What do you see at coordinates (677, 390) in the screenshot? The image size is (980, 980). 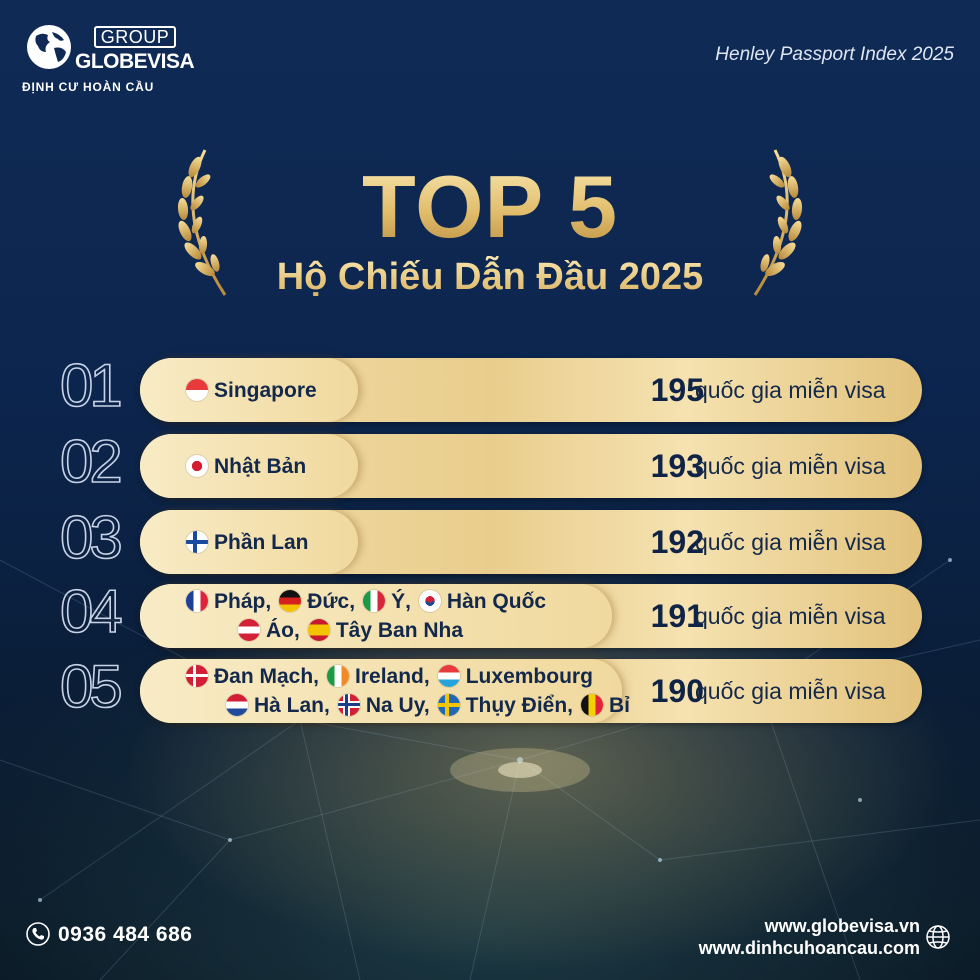 I see `visa-free-count: 195` at bounding box center [677, 390].